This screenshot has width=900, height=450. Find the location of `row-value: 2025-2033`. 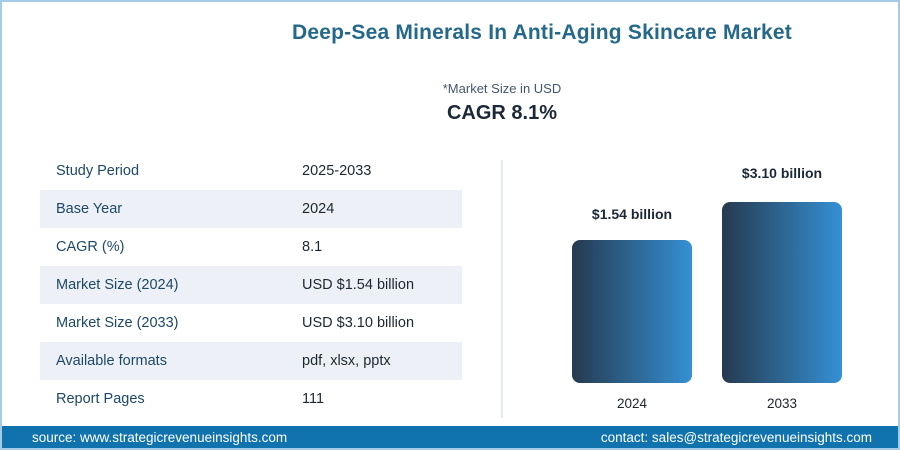

row-value: 2025-2033 is located at coordinates (337, 171).